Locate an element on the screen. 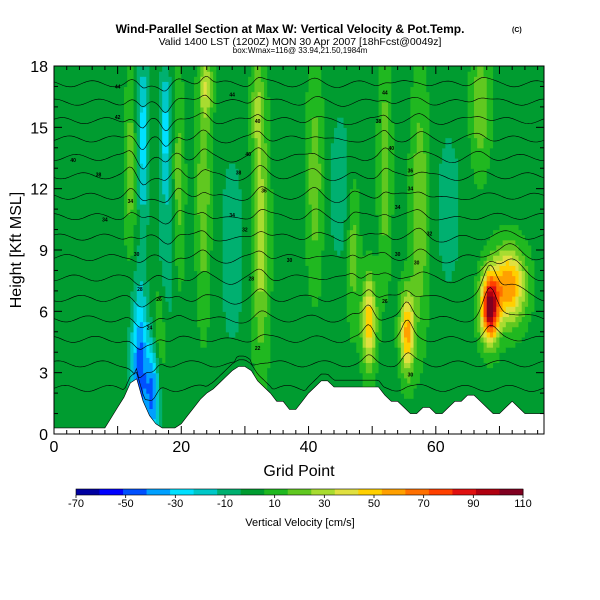 This screenshot has height=600, width=600. contour-label: 38 is located at coordinates (239, 173).